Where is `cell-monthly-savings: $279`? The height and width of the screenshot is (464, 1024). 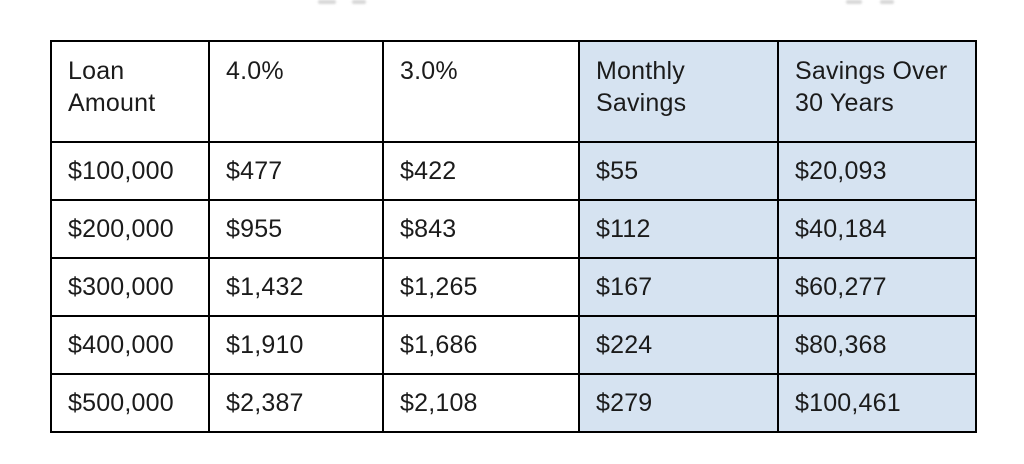 cell-monthly-savings: $279 is located at coordinates (678, 403).